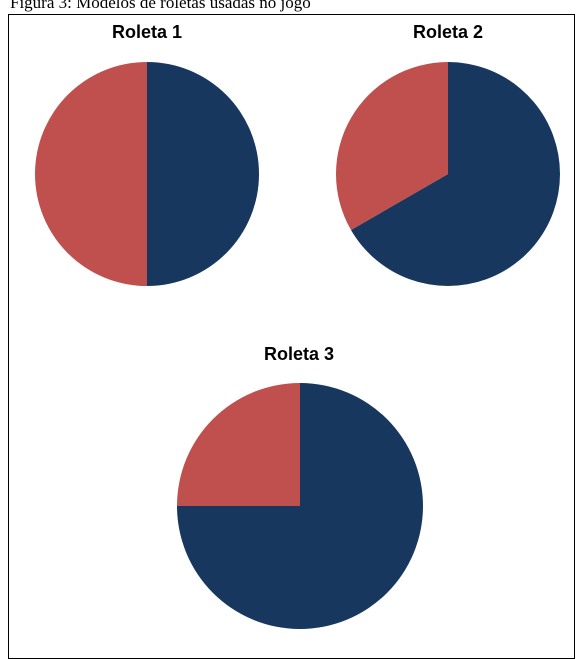 The width and height of the screenshot is (579, 659). Describe the element at coordinates (448, 32) in the screenshot. I see `pie-title-roleta-2: Roleta 2` at that location.